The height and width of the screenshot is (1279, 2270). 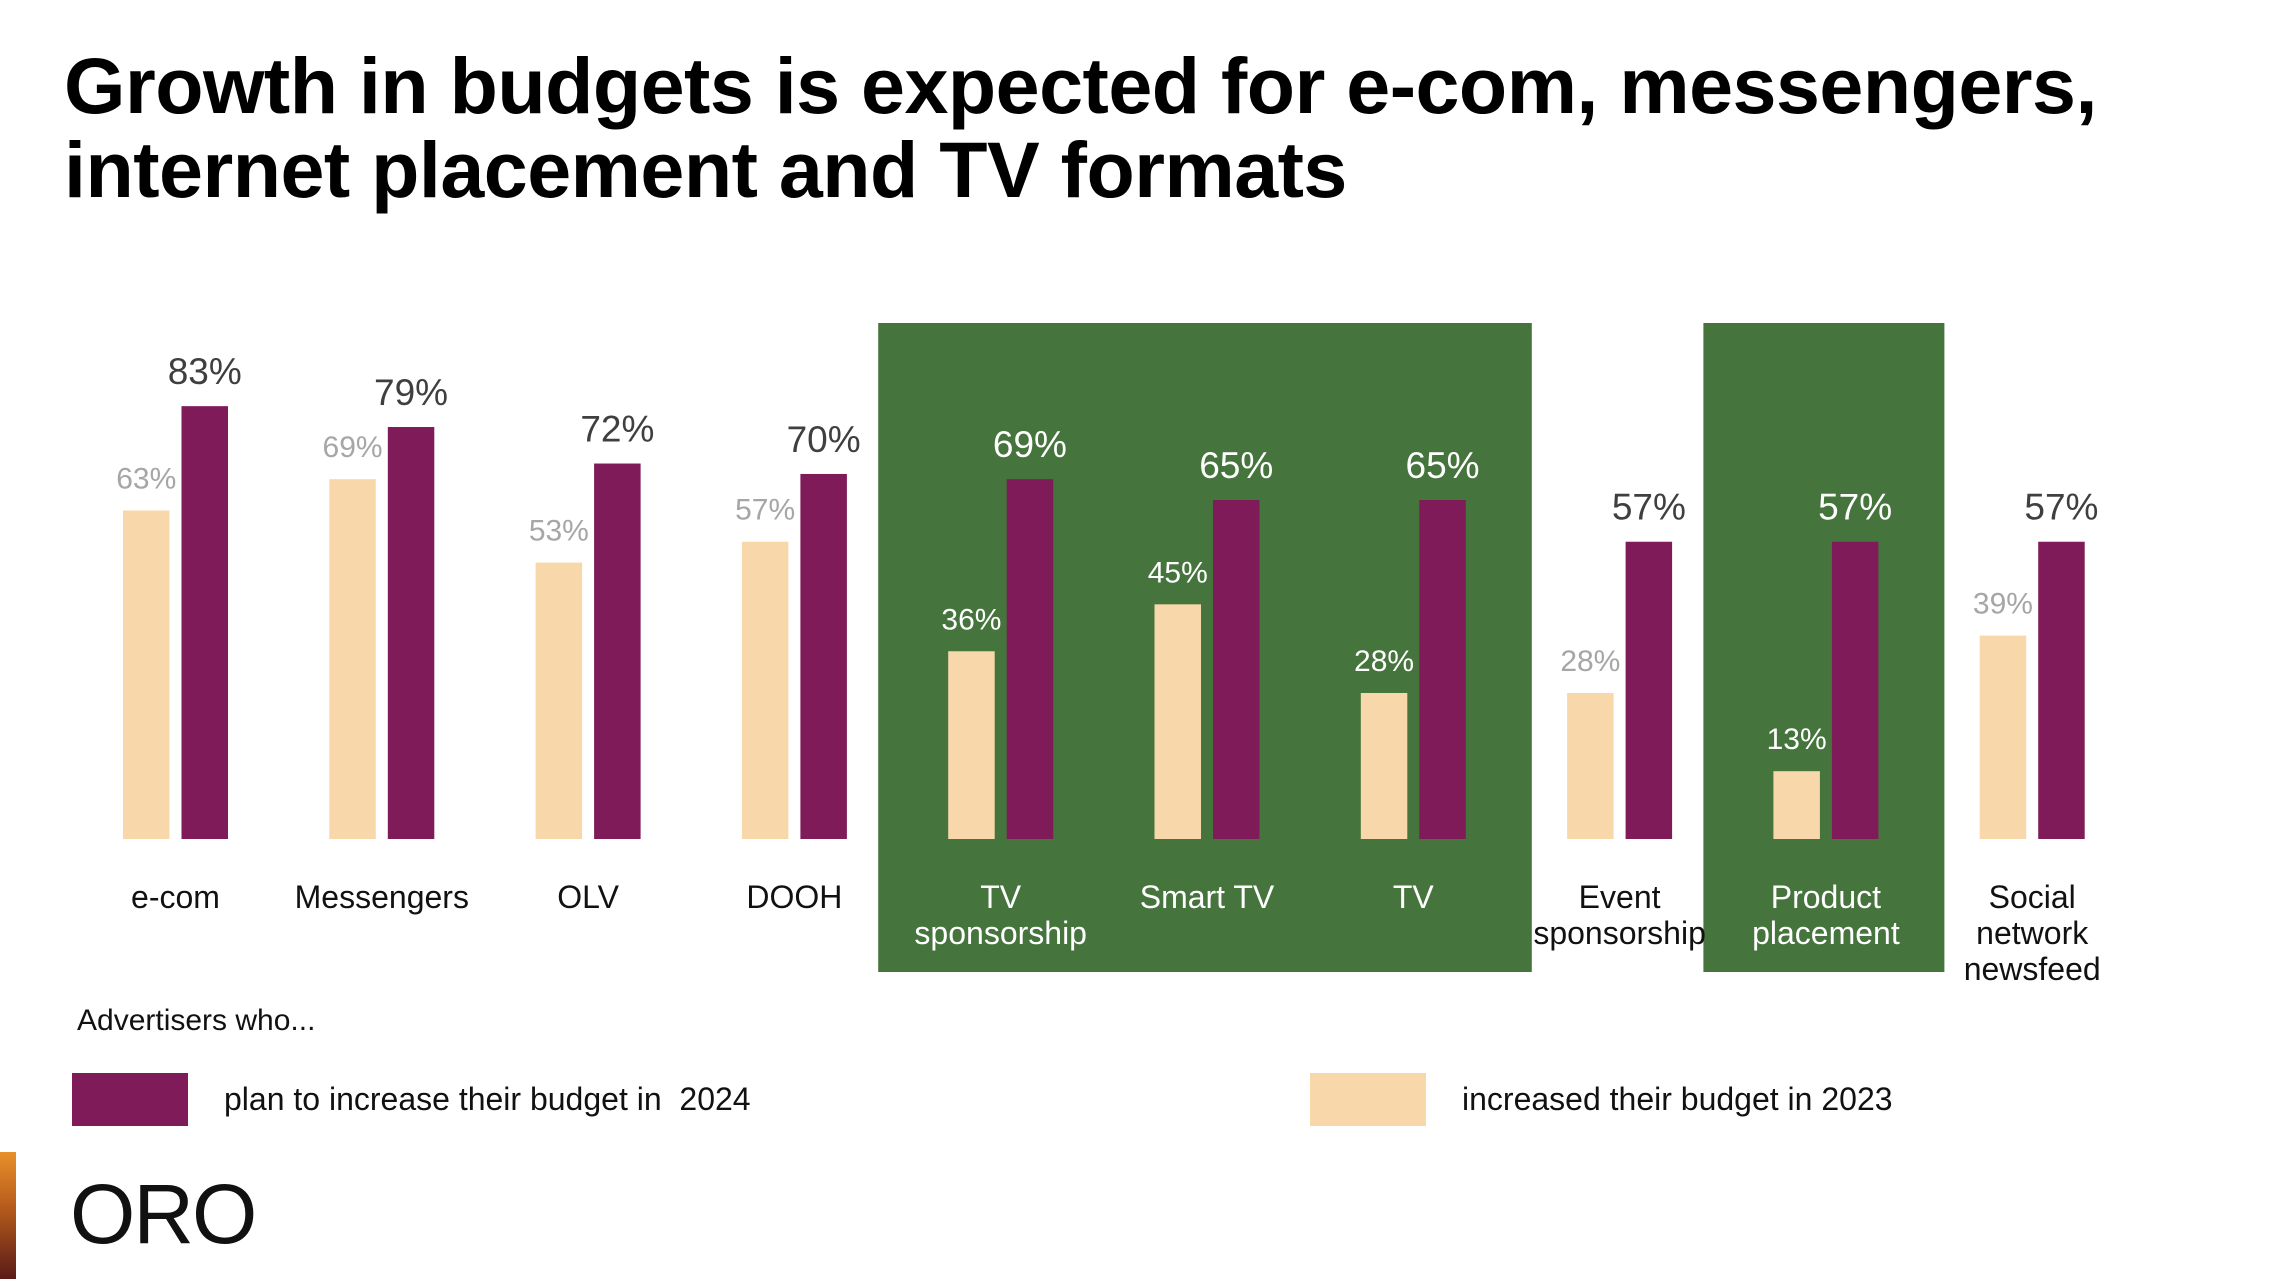 What do you see at coordinates (1236, 465) in the screenshot?
I see `value-label-2024-smart-tv: 65%` at bounding box center [1236, 465].